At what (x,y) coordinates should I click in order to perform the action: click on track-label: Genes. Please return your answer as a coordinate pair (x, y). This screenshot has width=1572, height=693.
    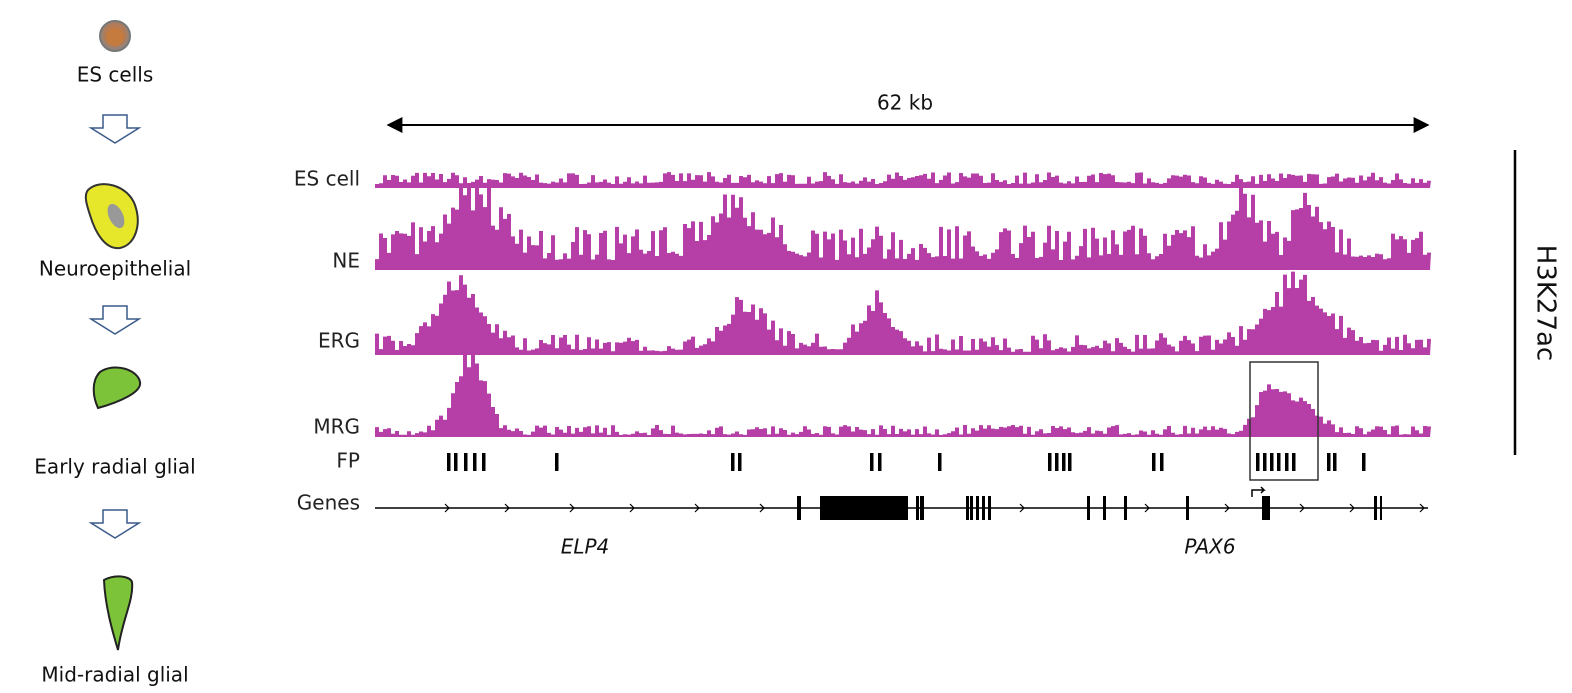
    Looking at the image, I should click on (328, 503).